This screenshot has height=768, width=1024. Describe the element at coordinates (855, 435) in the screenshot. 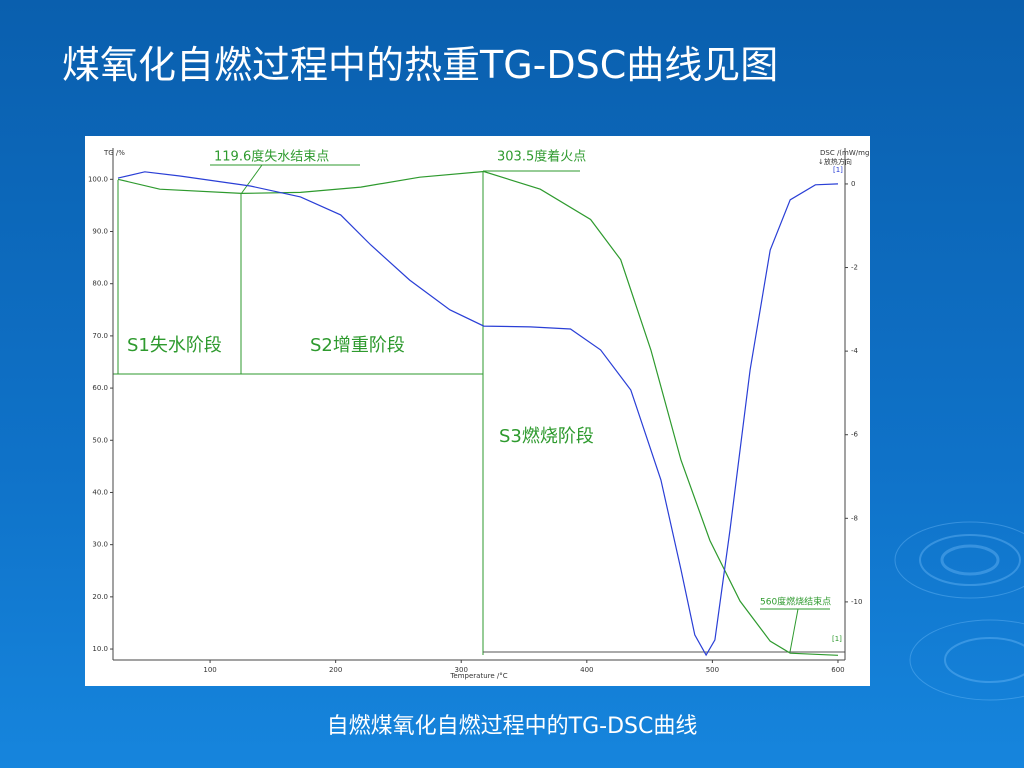

I see `y2-tick-label: -6` at that location.